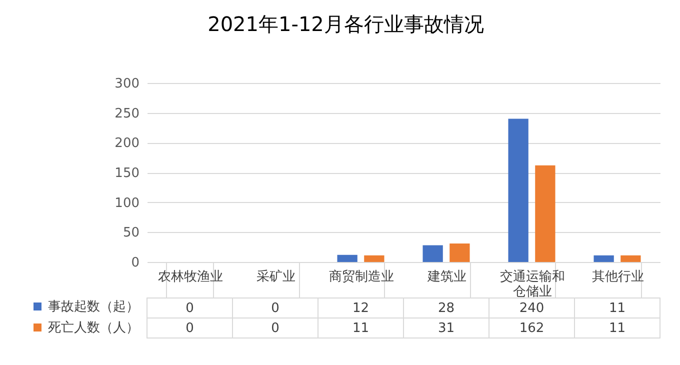  I want to click on x-tick-label: 其他行业, so click(618, 277).